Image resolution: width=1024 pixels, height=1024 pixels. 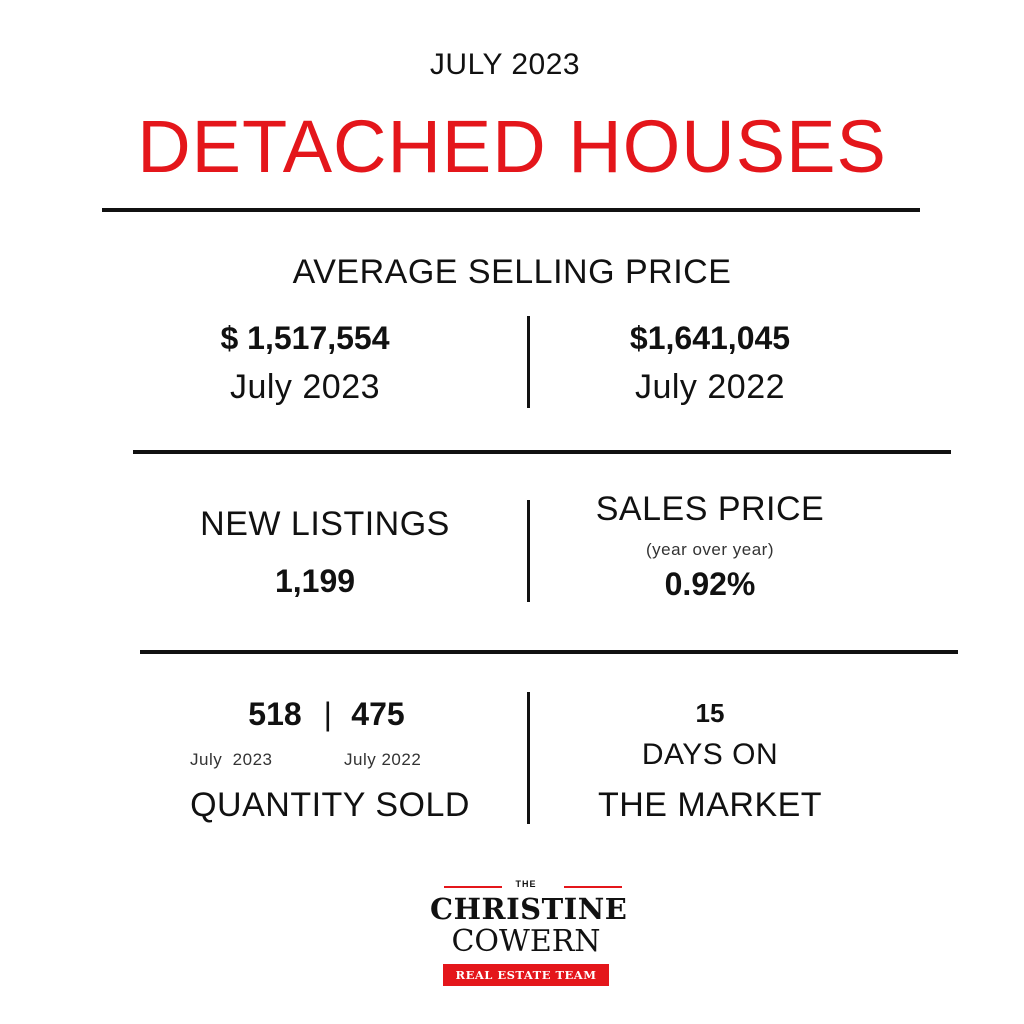 What do you see at coordinates (231, 759) in the screenshot?
I see `quantity-sold-current-period: July 2023` at bounding box center [231, 759].